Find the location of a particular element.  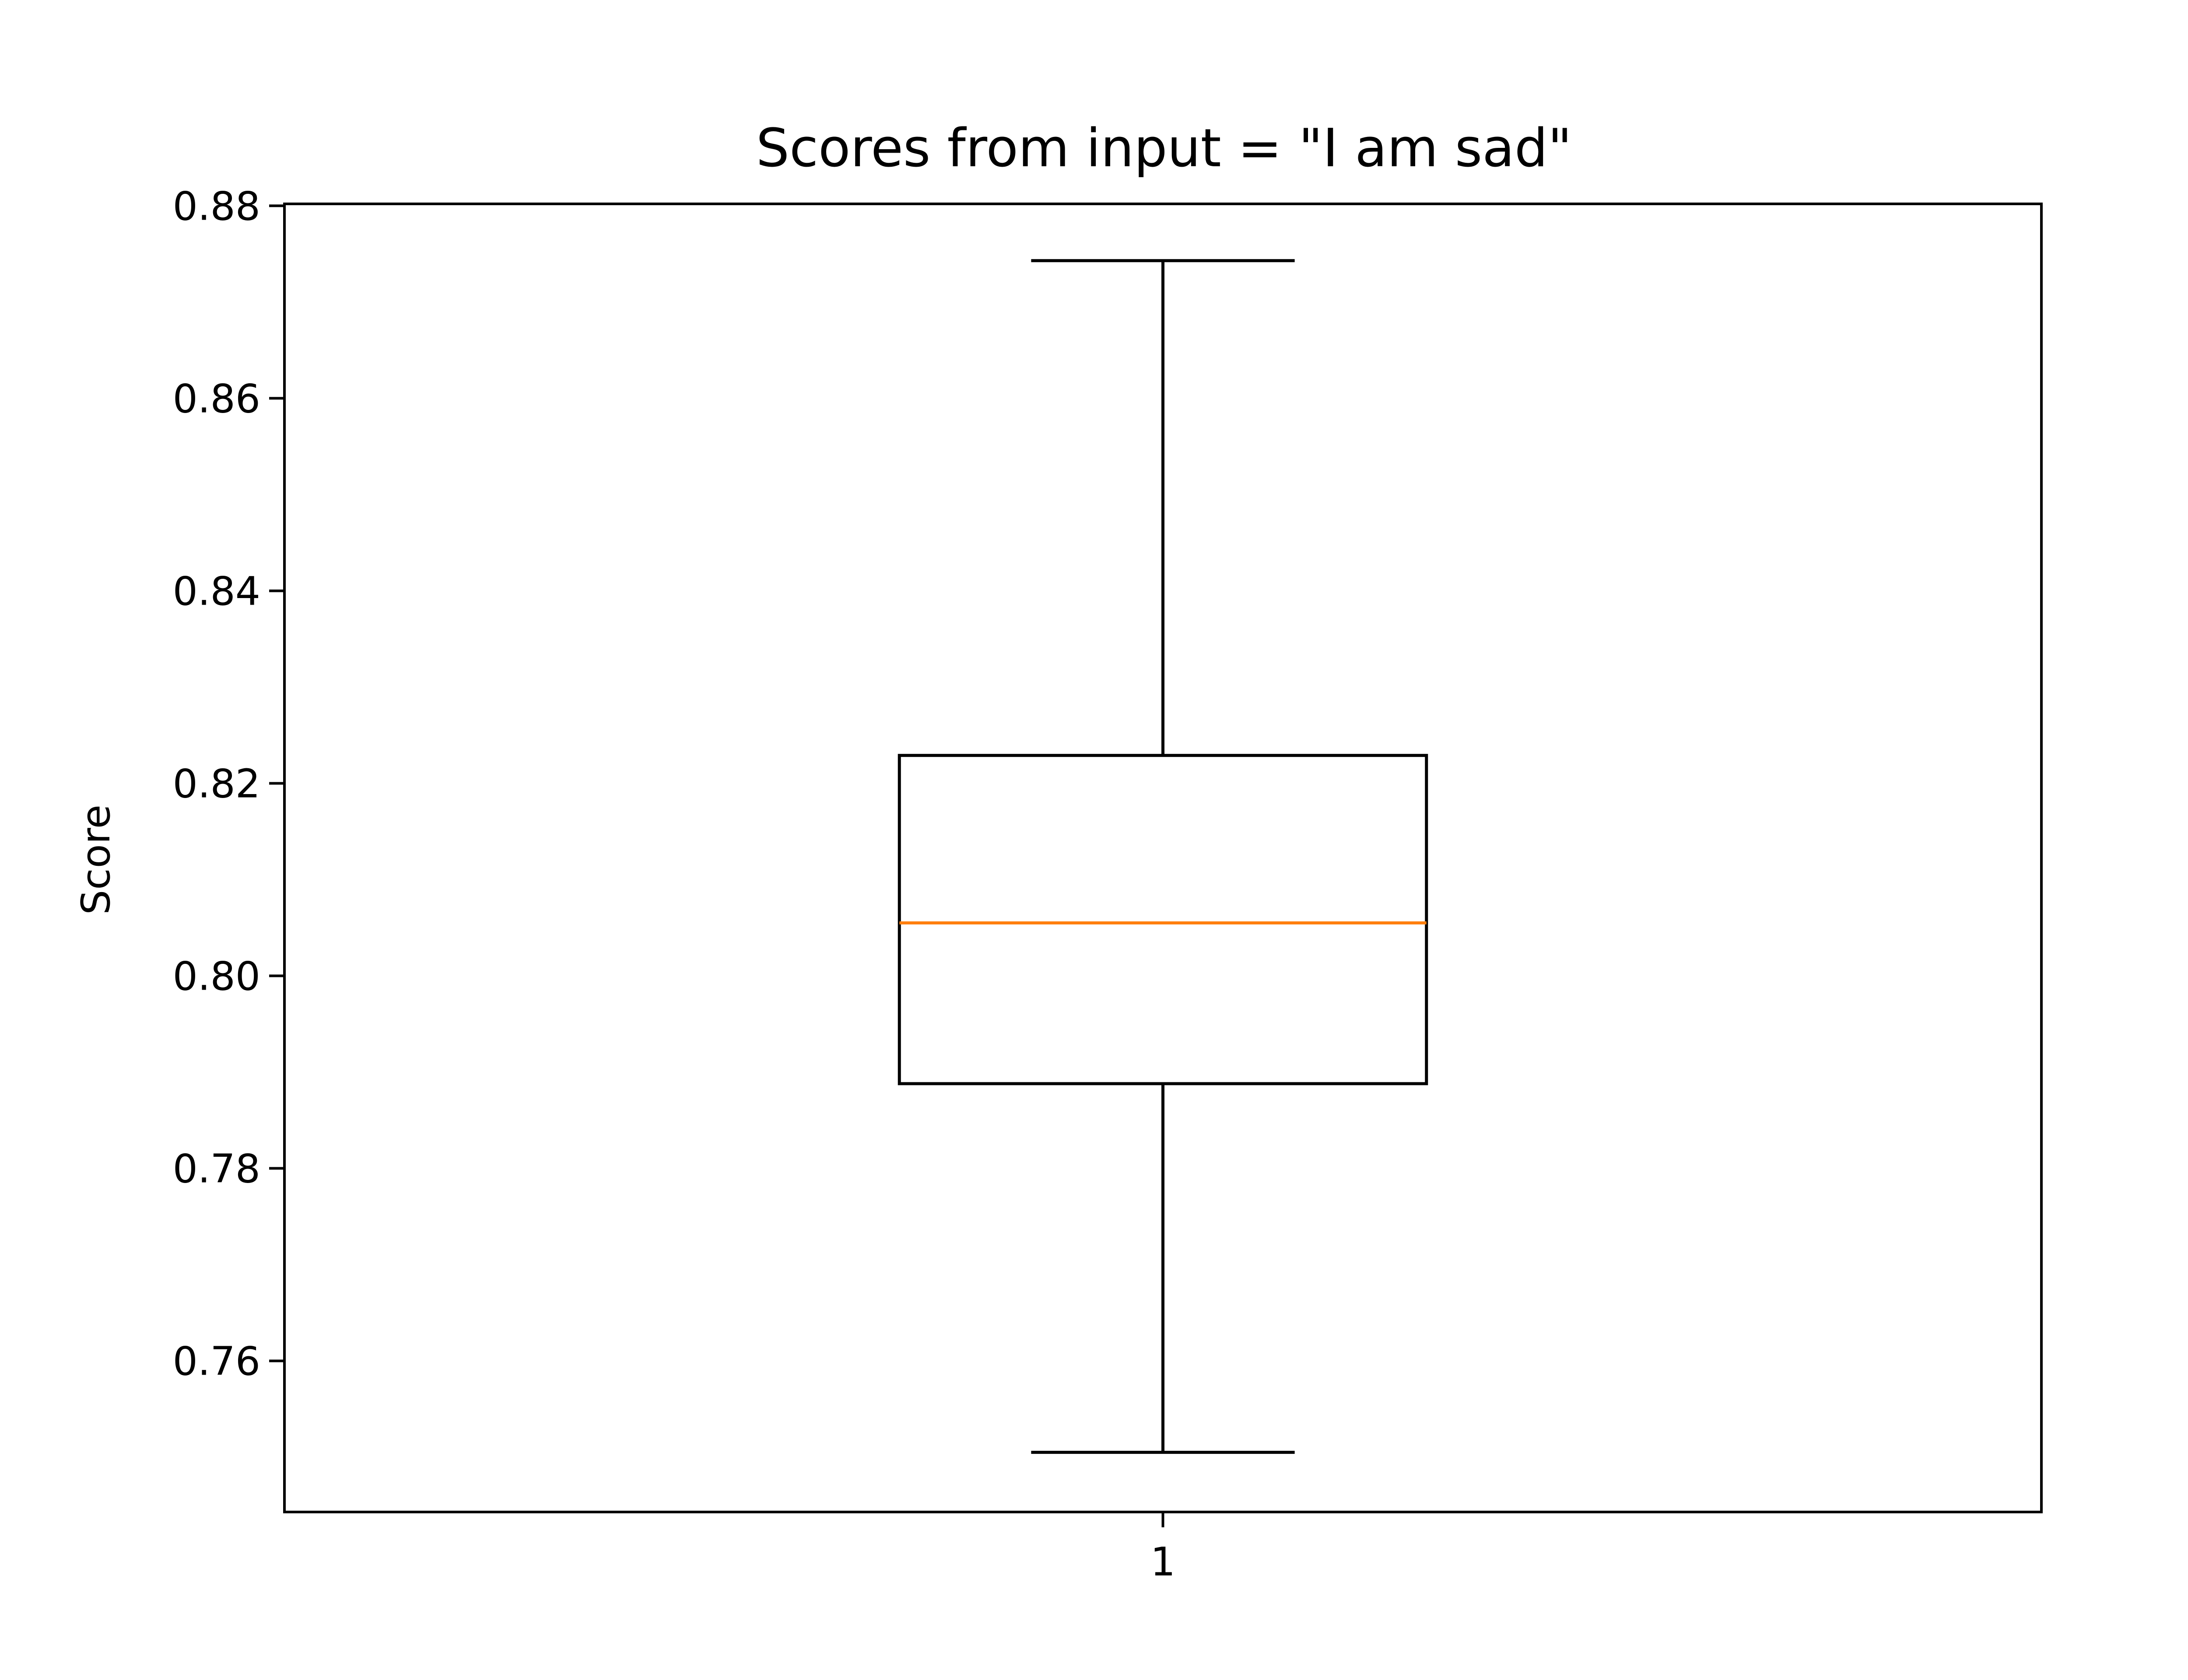

y-tick-label: 0.78 is located at coordinates (216, 1169).